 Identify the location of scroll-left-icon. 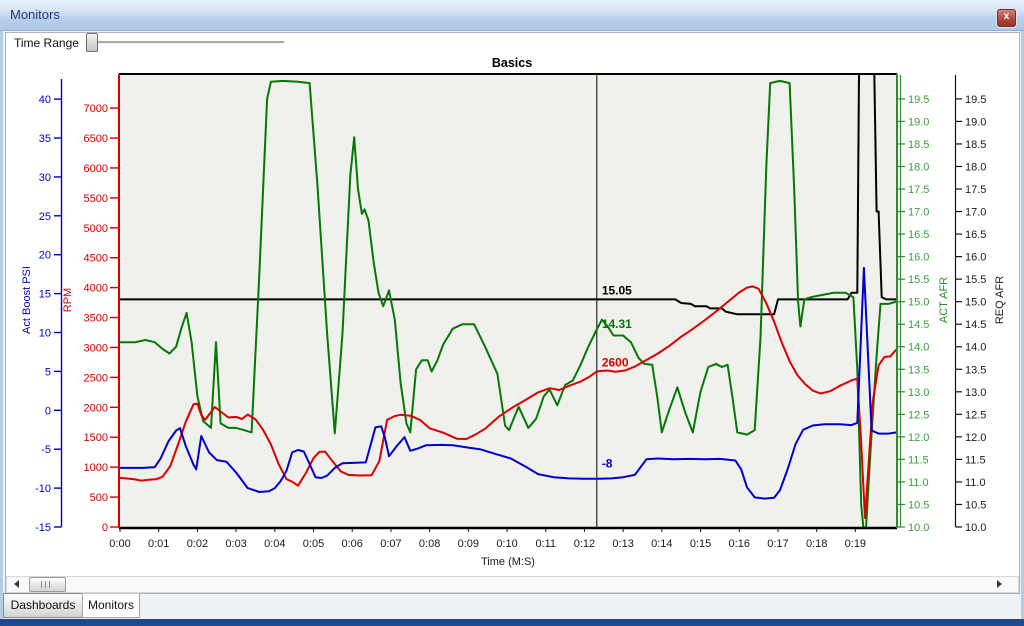
(16, 584).